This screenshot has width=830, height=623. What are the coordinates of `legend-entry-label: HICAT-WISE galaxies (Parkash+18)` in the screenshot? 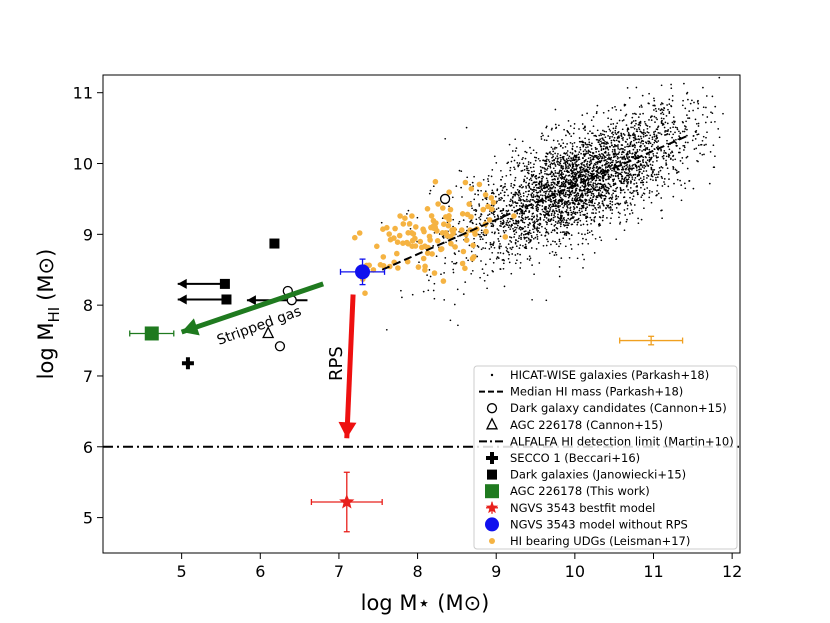 It's located at (609, 375).